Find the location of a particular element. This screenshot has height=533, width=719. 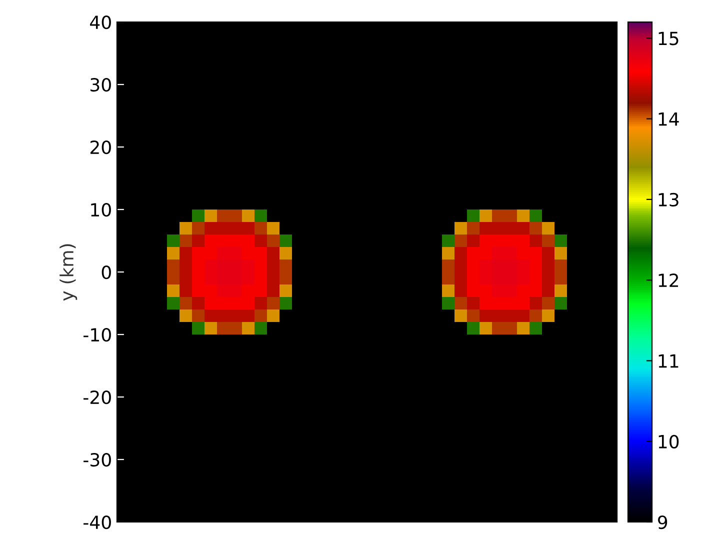

y-tick-label: 30 is located at coordinates (100, 85).